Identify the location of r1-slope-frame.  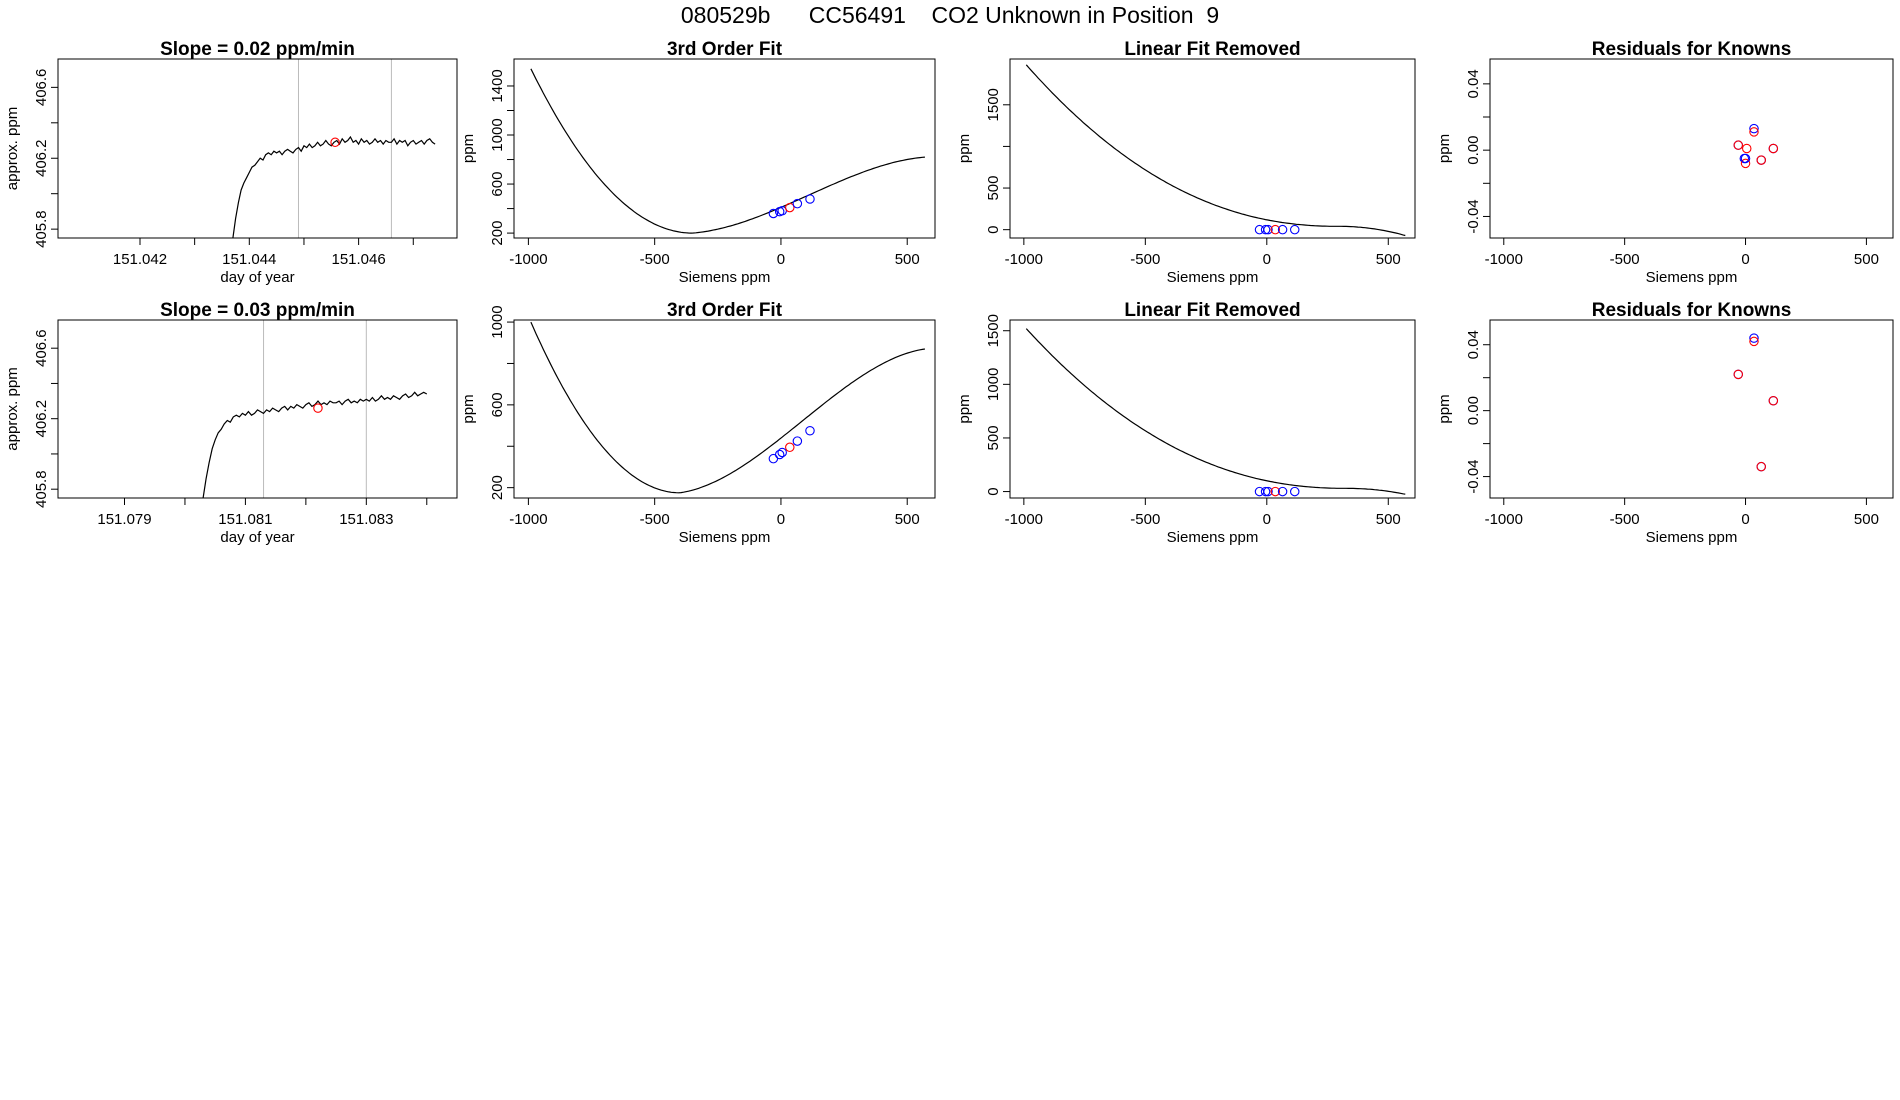
(257, 148).